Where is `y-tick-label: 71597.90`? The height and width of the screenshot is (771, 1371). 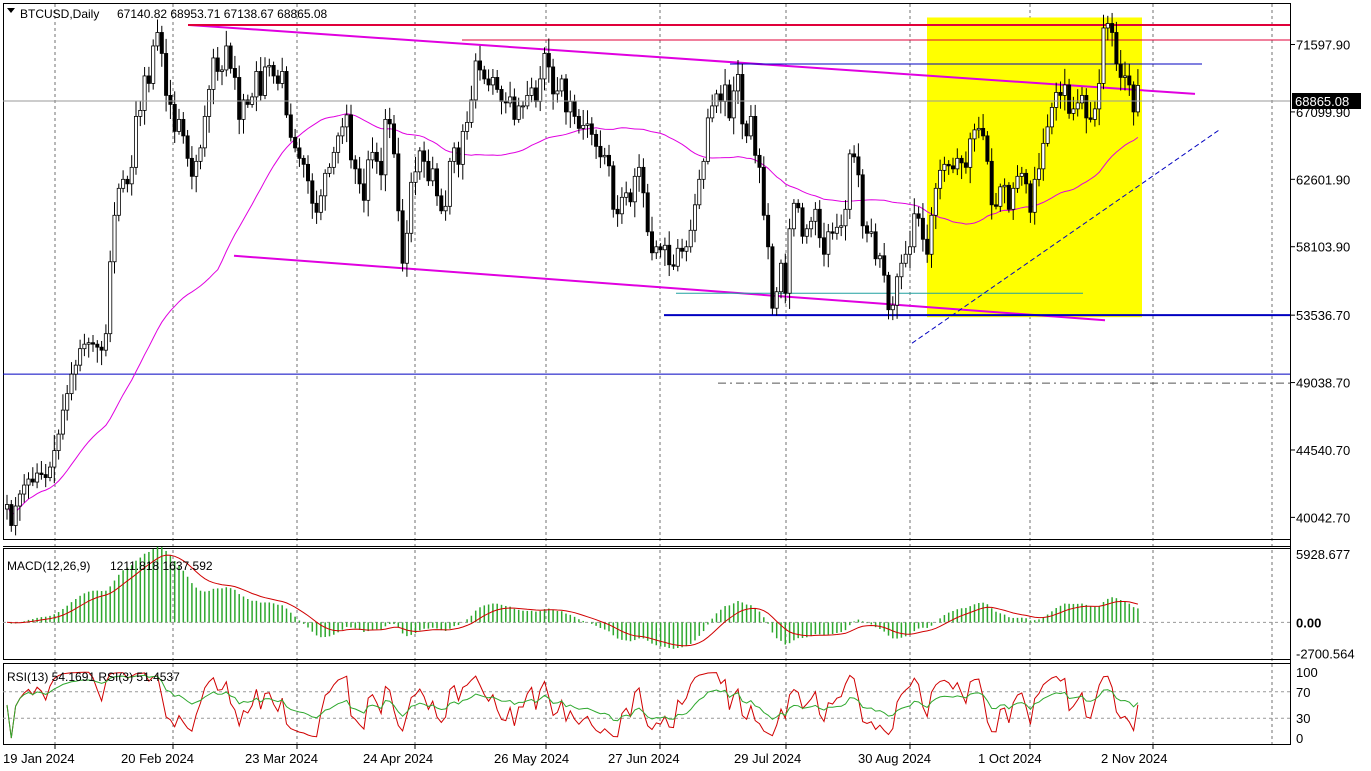 y-tick-label: 71597.90 is located at coordinates (1323, 44).